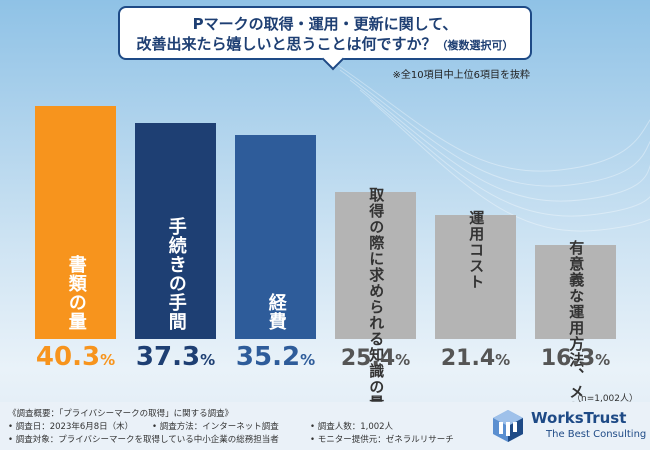 The width and height of the screenshot is (650, 450). Describe the element at coordinates (596, 434) in the screenshot. I see `brand-tagline: The Best Consulting` at that location.